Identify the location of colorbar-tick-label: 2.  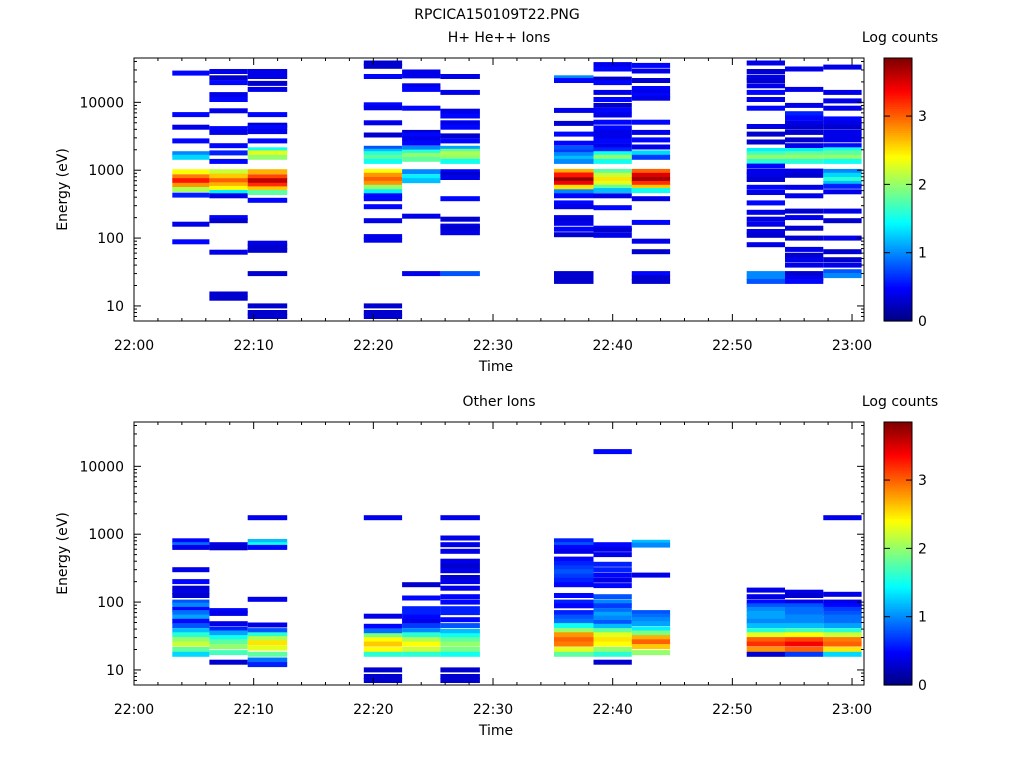
(922, 549).